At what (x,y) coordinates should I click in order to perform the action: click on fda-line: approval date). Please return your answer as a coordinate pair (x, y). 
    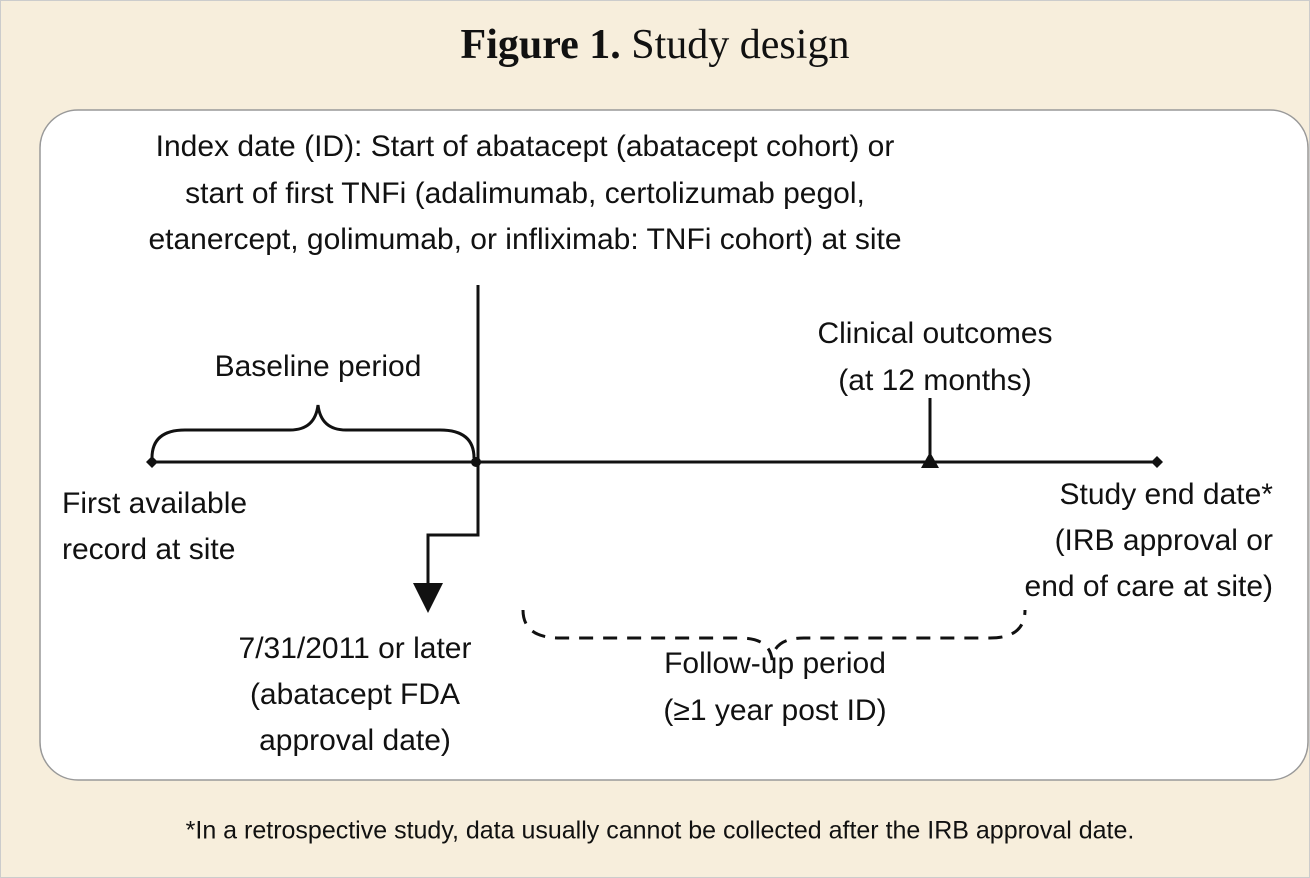
    Looking at the image, I should click on (355, 740).